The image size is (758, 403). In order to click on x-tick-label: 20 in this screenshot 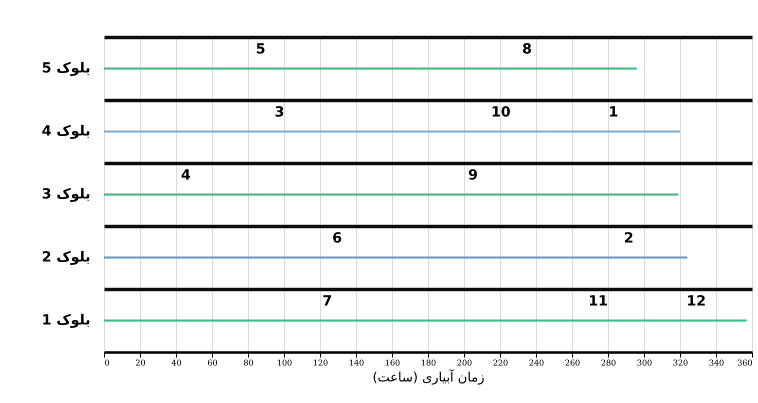, I will do `click(140, 363)`.